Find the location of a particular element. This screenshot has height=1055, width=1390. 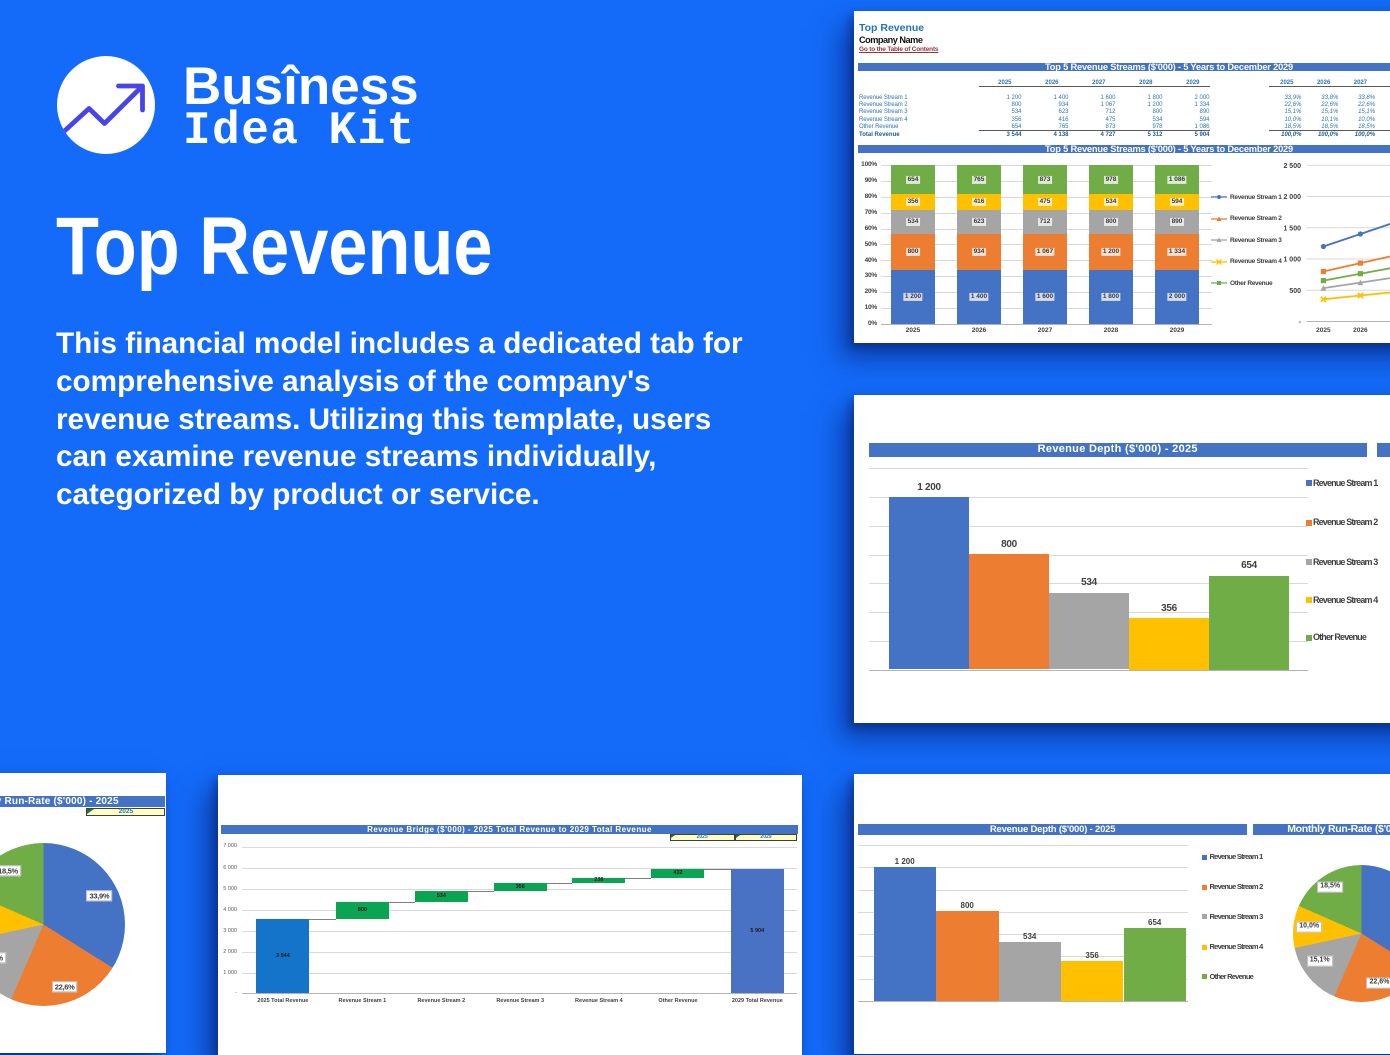

svg-text: 2 500 is located at coordinates (1292, 166).